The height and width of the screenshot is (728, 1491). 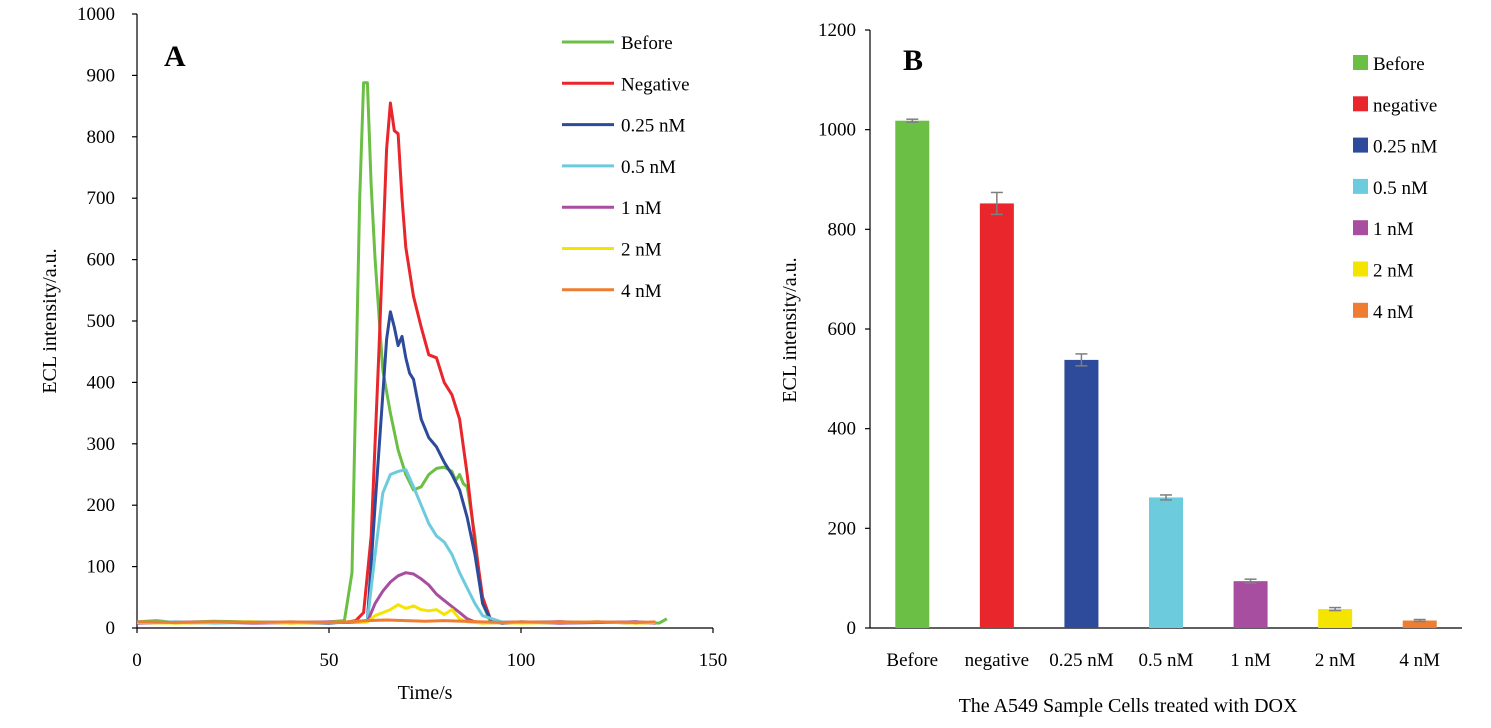 I want to click on panel-b-y-tick-label: 800, so click(x=842, y=229).